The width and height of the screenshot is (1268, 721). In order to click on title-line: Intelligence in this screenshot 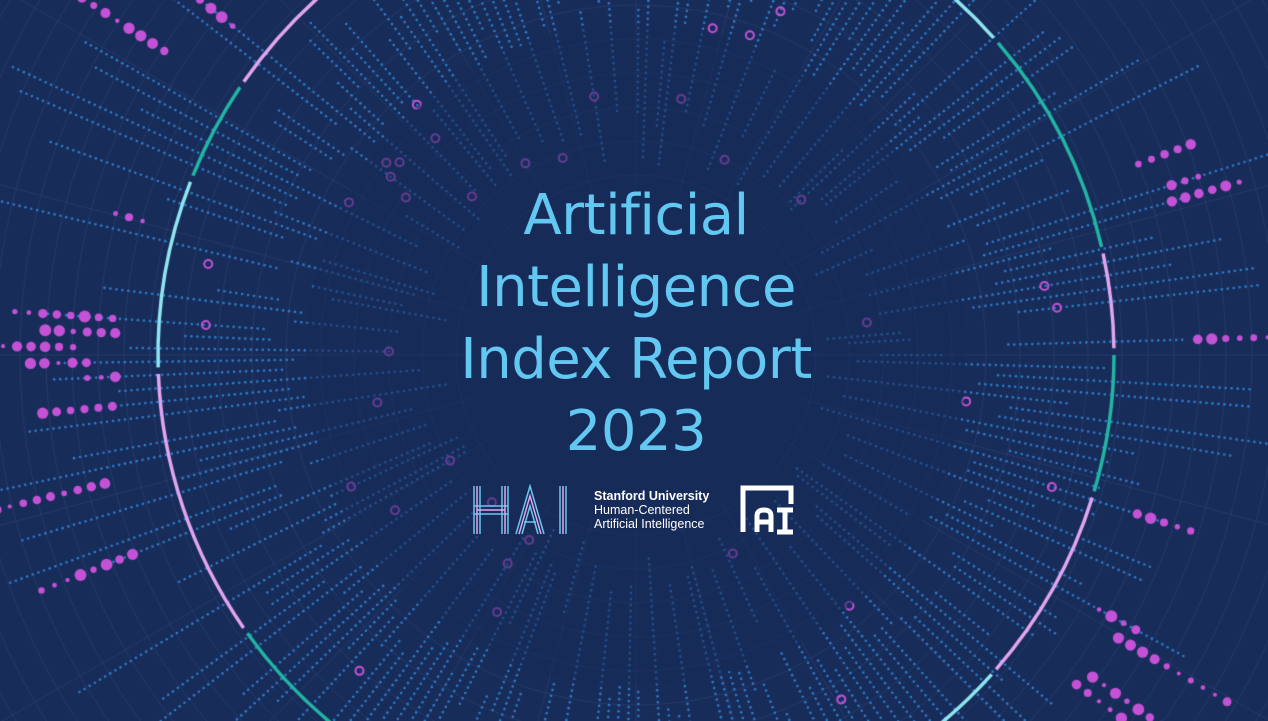, I will do `click(636, 287)`.